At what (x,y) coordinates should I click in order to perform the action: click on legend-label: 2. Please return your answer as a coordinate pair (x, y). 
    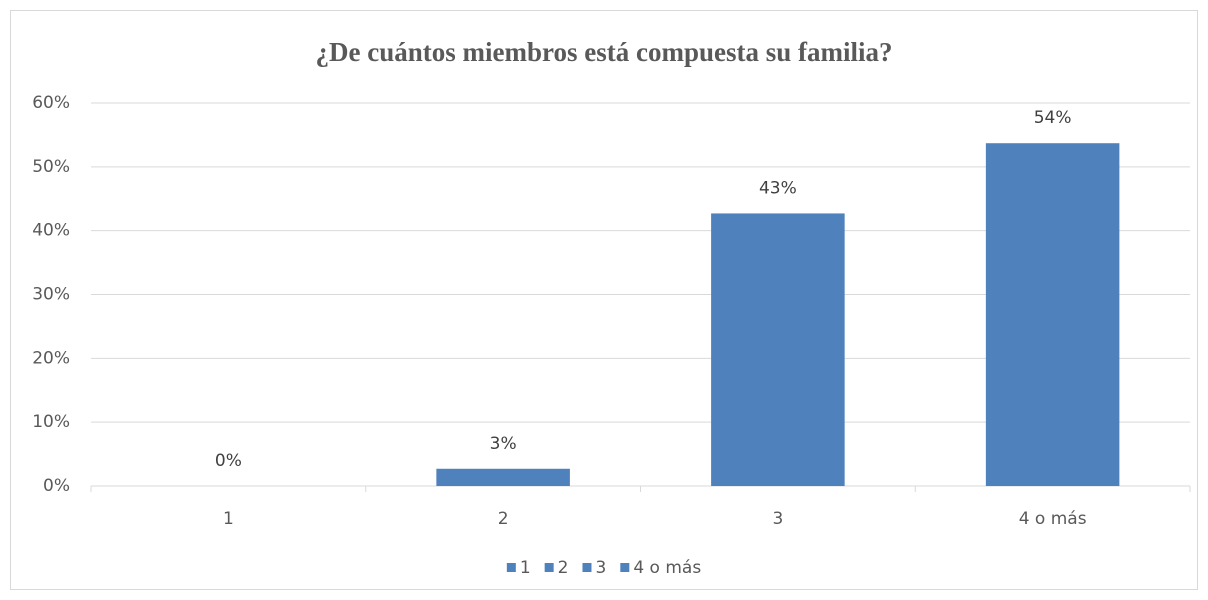
    Looking at the image, I should click on (563, 568).